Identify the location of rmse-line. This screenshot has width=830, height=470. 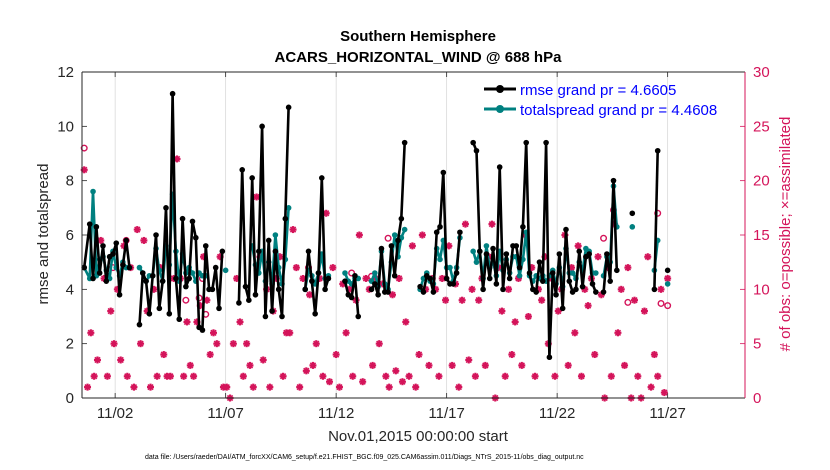
(263, 212).